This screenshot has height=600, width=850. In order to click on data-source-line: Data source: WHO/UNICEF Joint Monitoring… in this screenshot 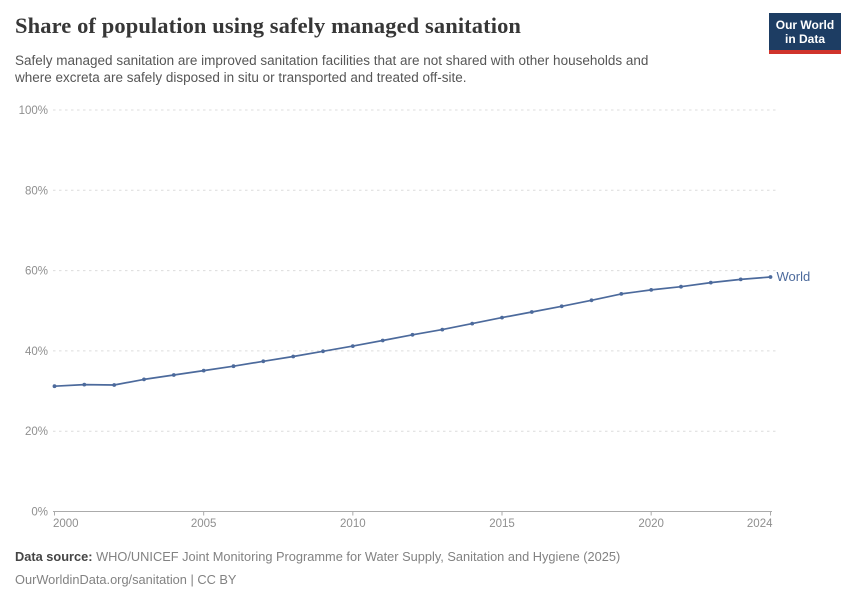, I will do `click(425, 556)`.